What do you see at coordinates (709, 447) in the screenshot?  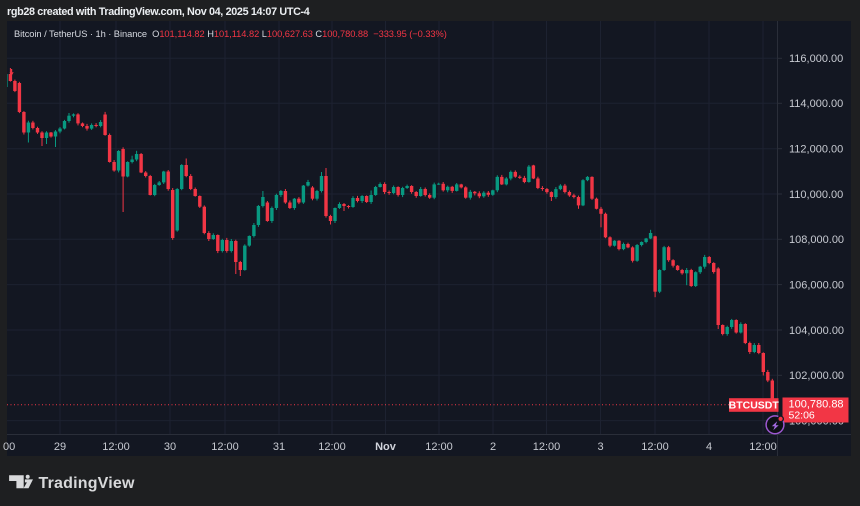 I see `svg-text: 4` at bounding box center [709, 447].